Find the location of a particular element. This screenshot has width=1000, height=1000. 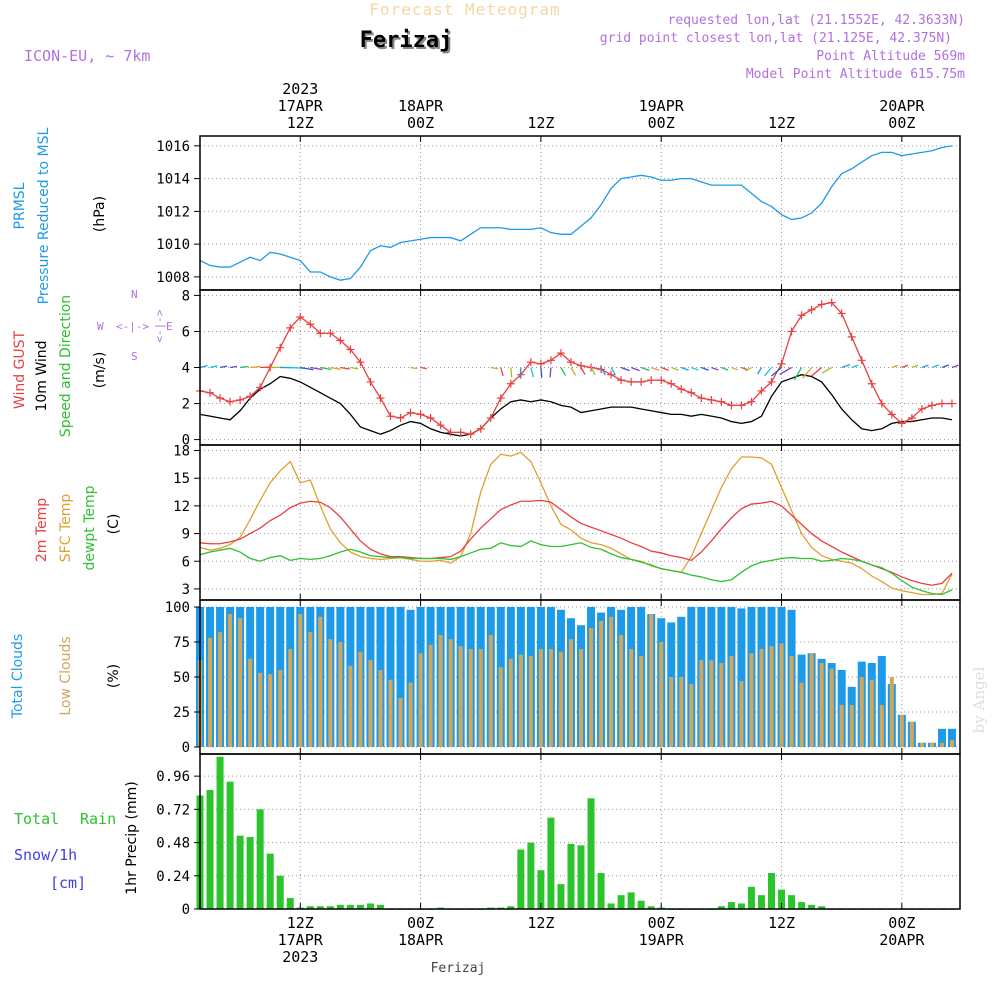

pressure-panel-labels: PRMSL Pressure Reduced to MSL (hPa) is located at coordinates (60, 215).